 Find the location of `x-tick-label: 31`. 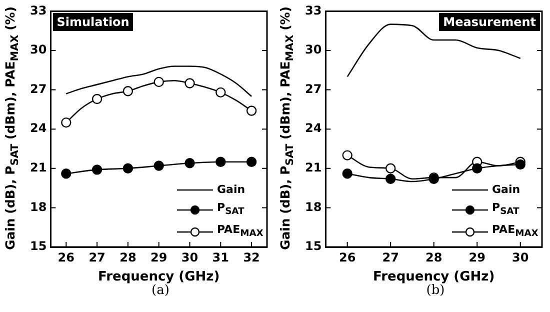

x-tick-label: 31 is located at coordinates (220, 257).